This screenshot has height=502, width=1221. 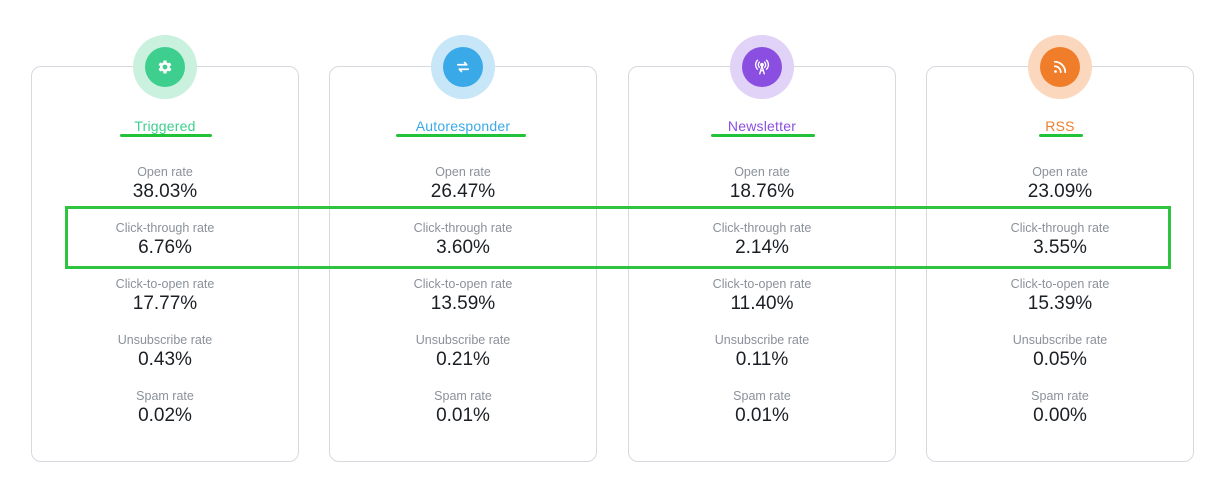 I want to click on metric-click-through-rate: Click-through rate 3.60%, so click(x=463, y=240).